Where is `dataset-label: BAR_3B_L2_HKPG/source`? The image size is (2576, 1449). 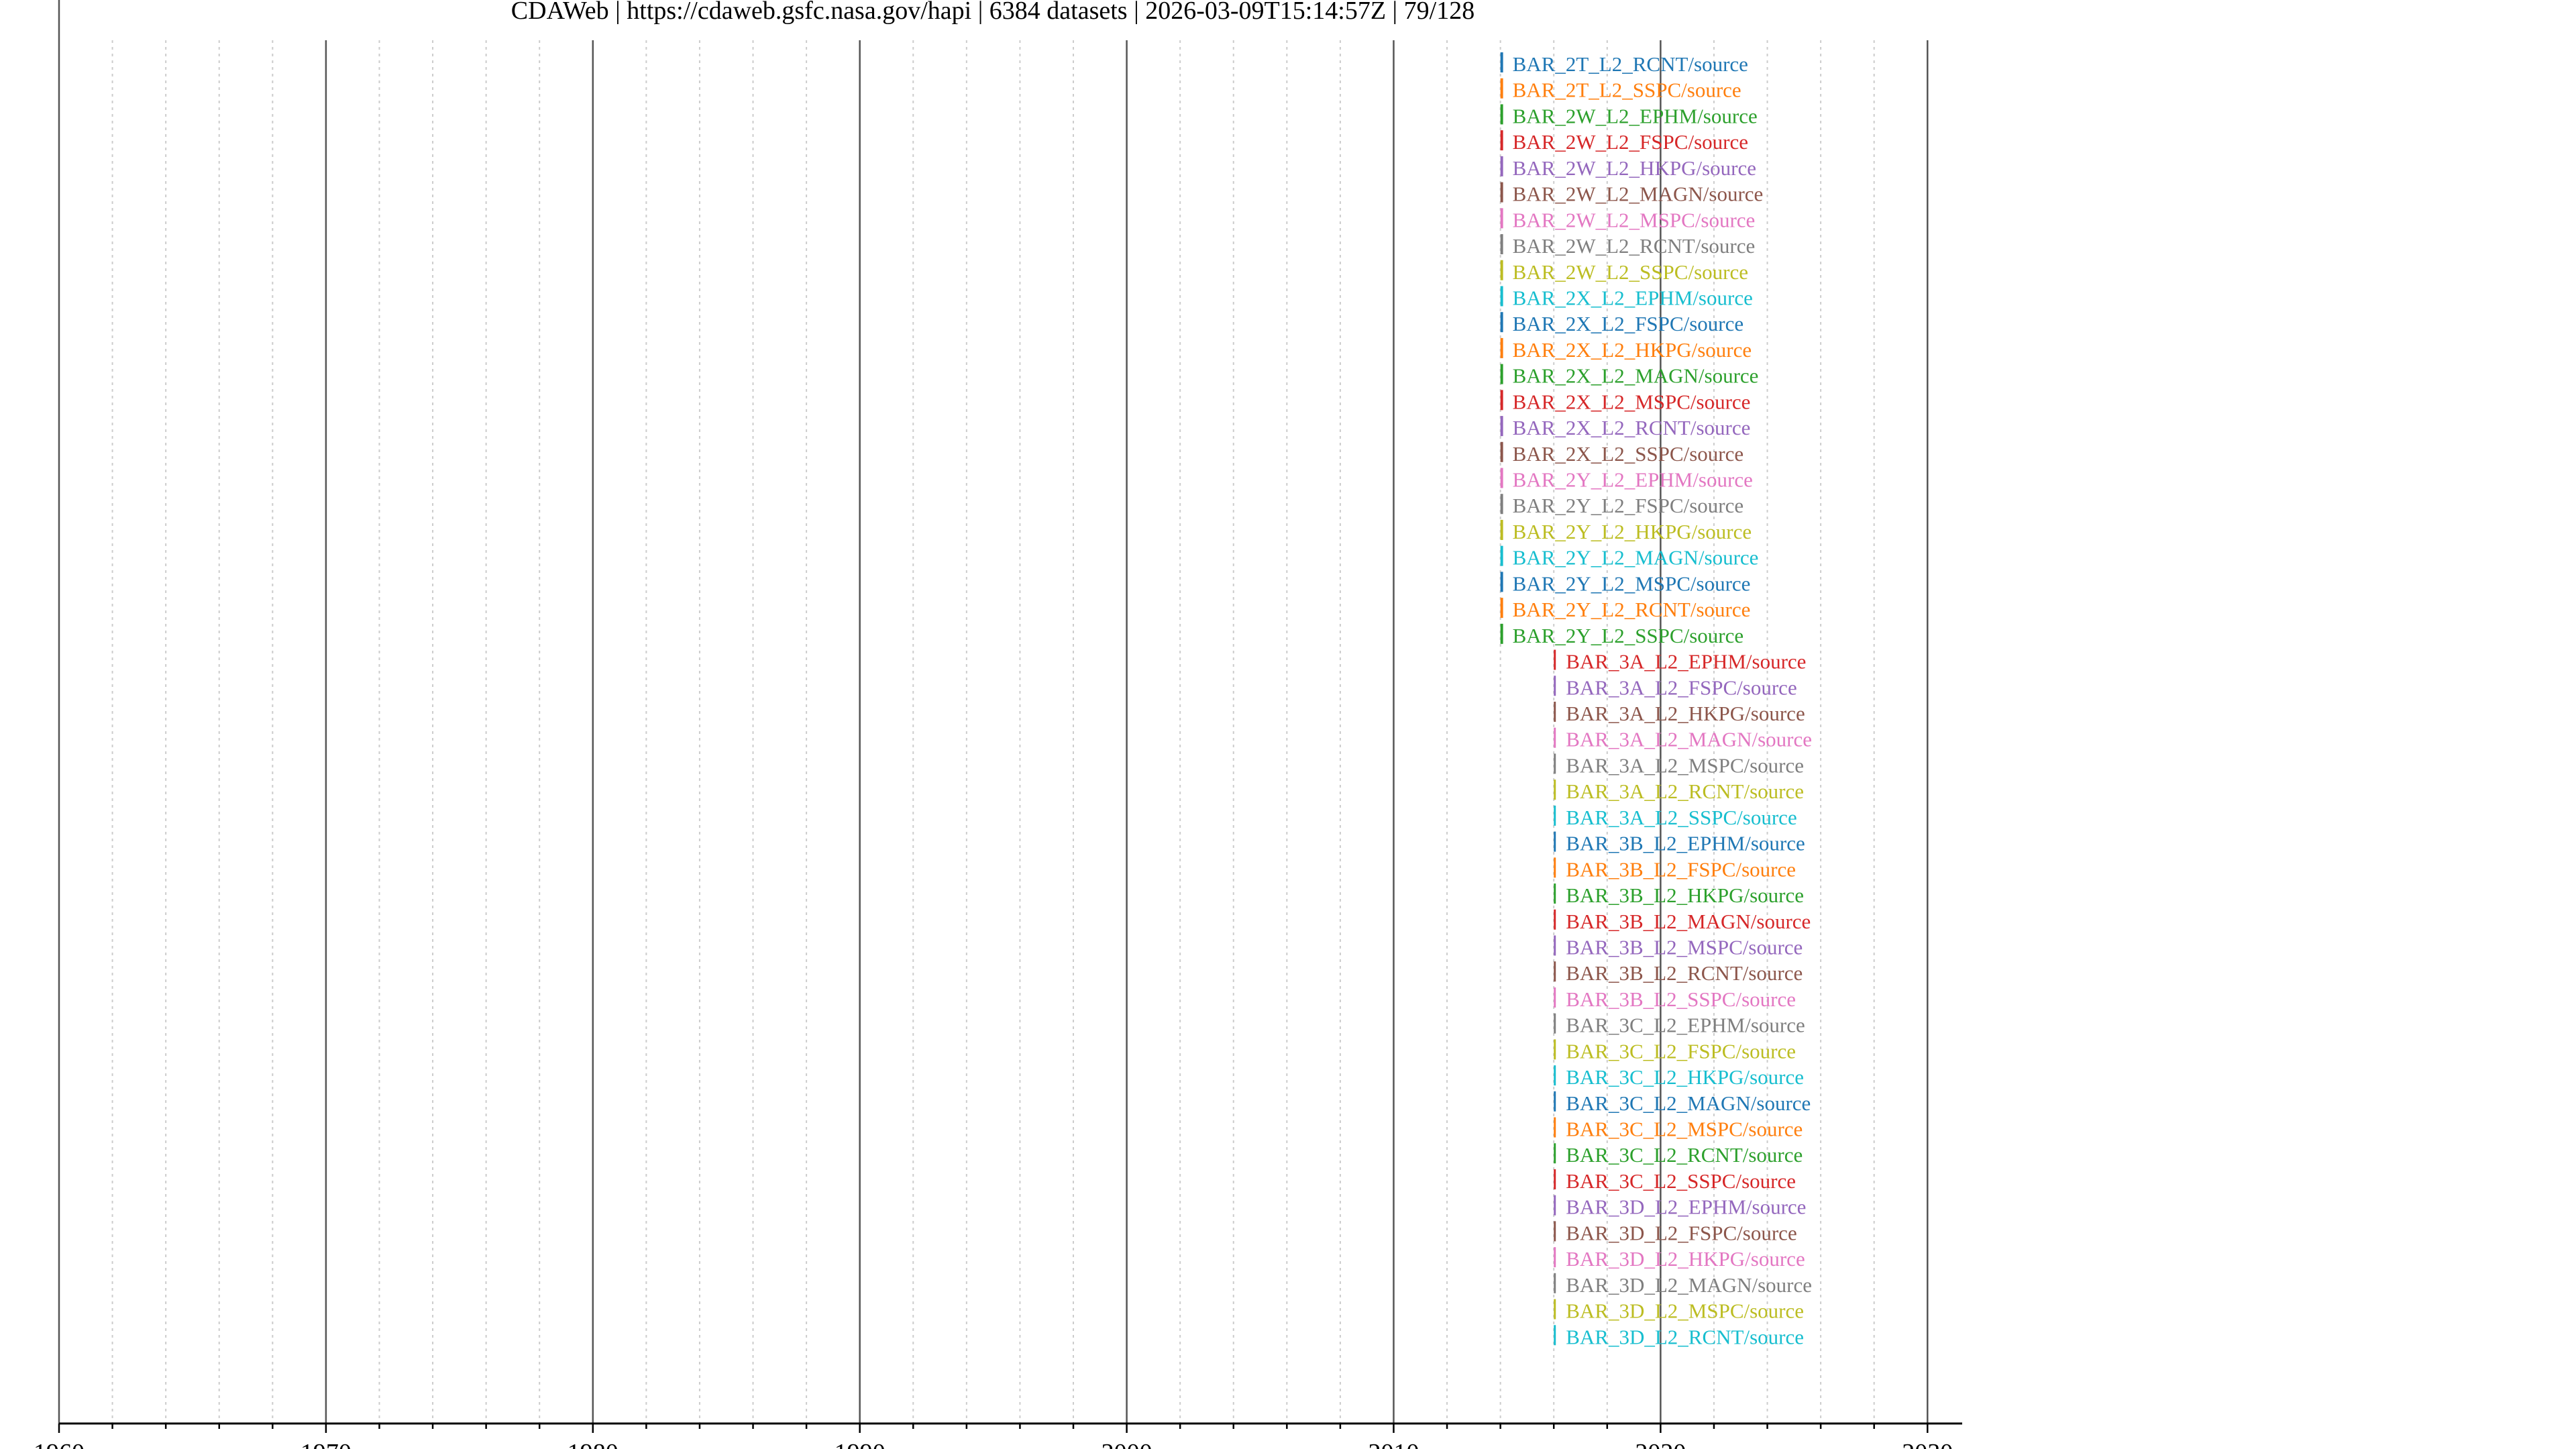 dataset-label: BAR_3B_L2_HKPG/source is located at coordinates (1685, 895).